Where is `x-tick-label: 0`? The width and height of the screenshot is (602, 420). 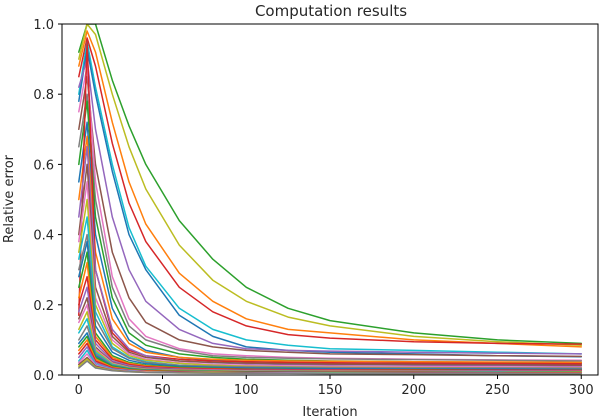 x-tick-label: 0 is located at coordinates (79, 390).